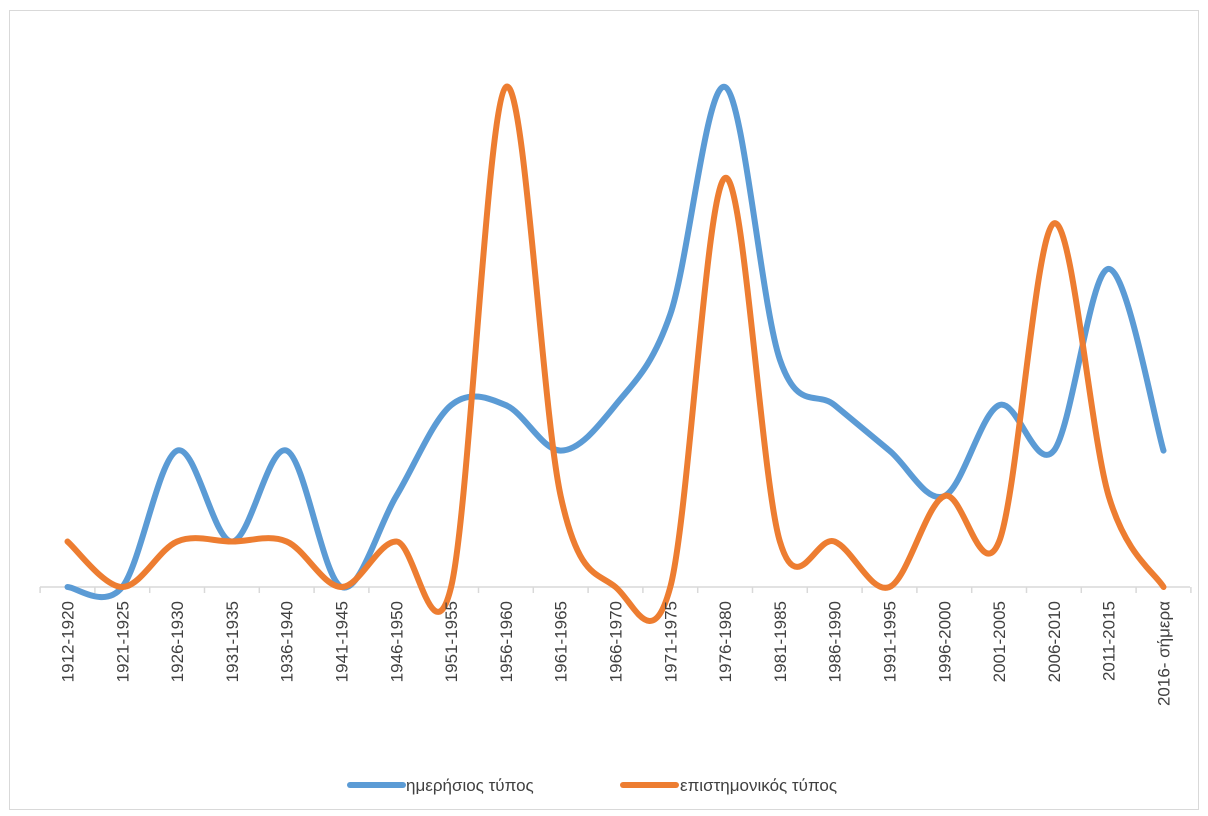 This screenshot has width=1208, height=816. Describe the element at coordinates (342, 641) in the screenshot. I see `x-tick-label: 1941-1945` at that location.